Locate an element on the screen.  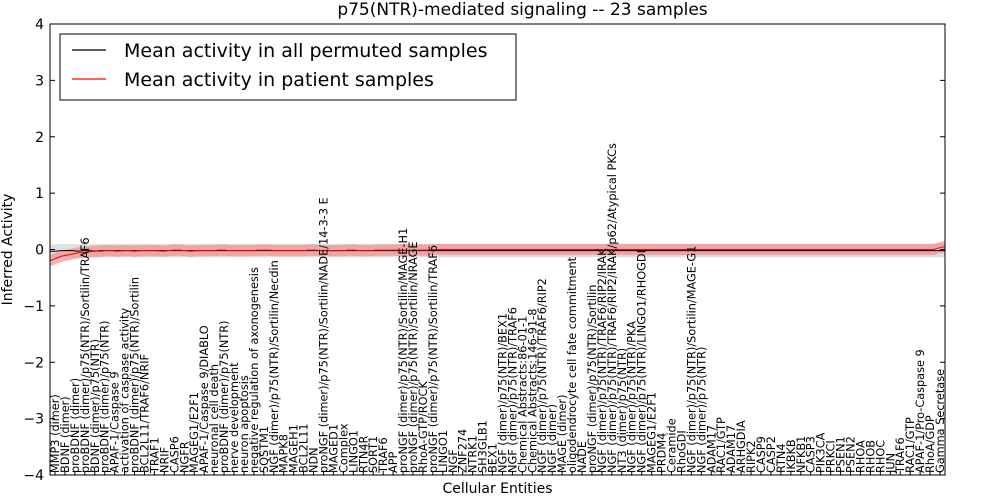
x-tick-label: NGF (dimer) is located at coordinates (552, 438).